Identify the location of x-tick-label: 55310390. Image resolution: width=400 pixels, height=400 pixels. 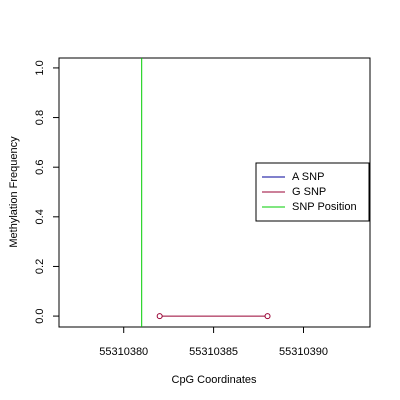
(303, 352).